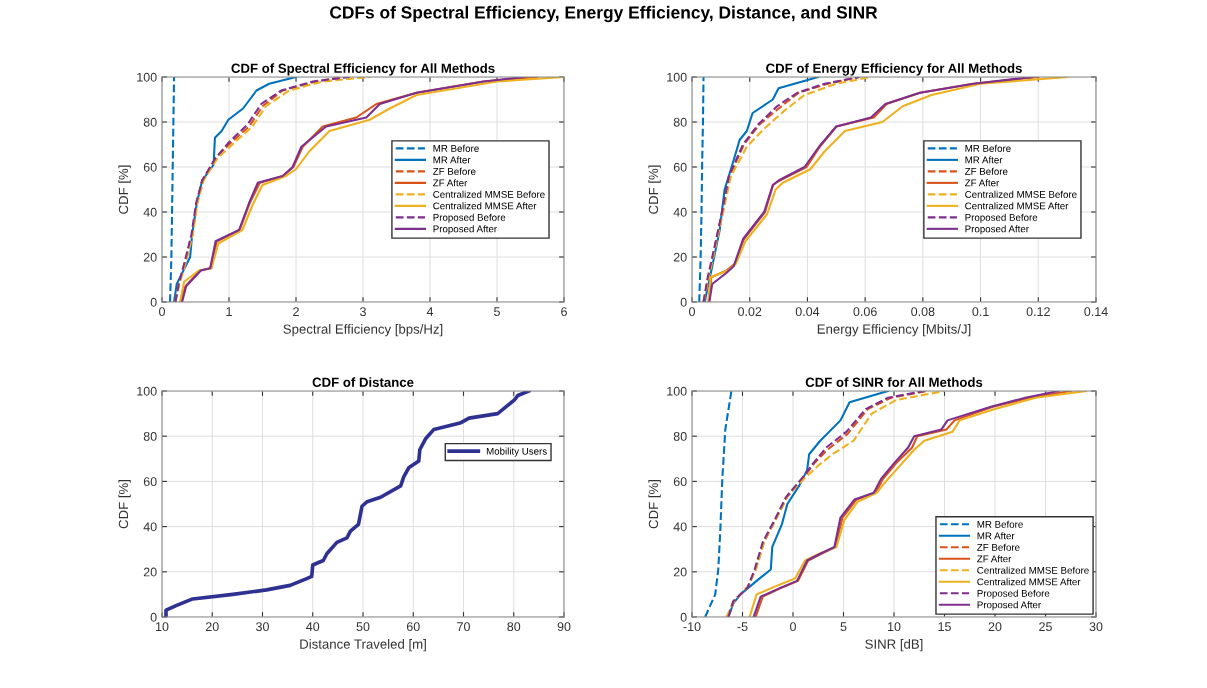 Image resolution: width=1207 pixels, height=688 pixels. What do you see at coordinates (463, 627) in the screenshot?
I see `x-tick-label: 70` at bounding box center [463, 627].